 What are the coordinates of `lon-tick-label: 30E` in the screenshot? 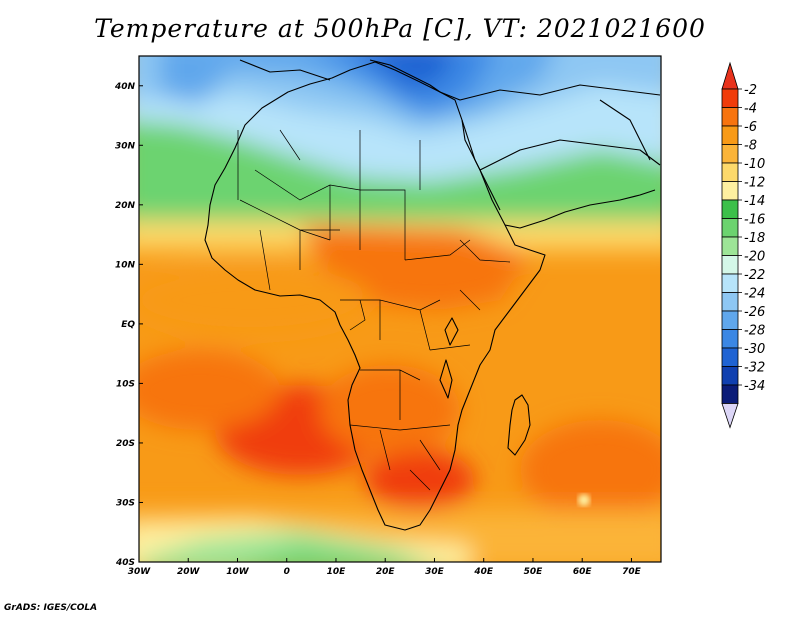 It's located at (435, 572).